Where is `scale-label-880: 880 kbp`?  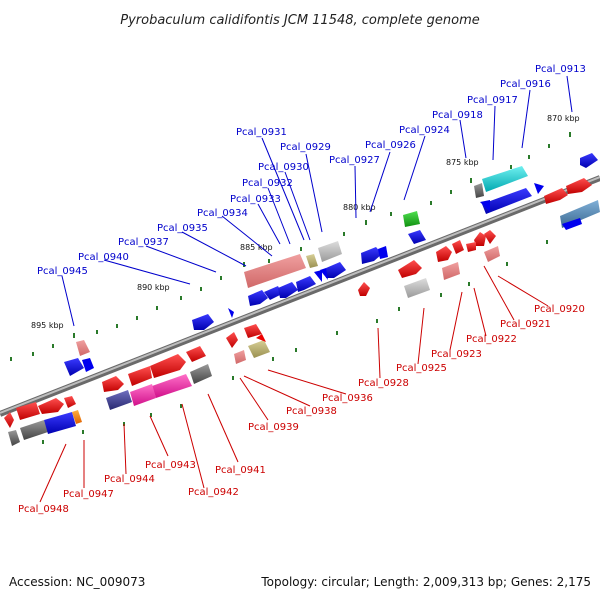 scale-label-880: 880 kbp is located at coordinates (359, 207).